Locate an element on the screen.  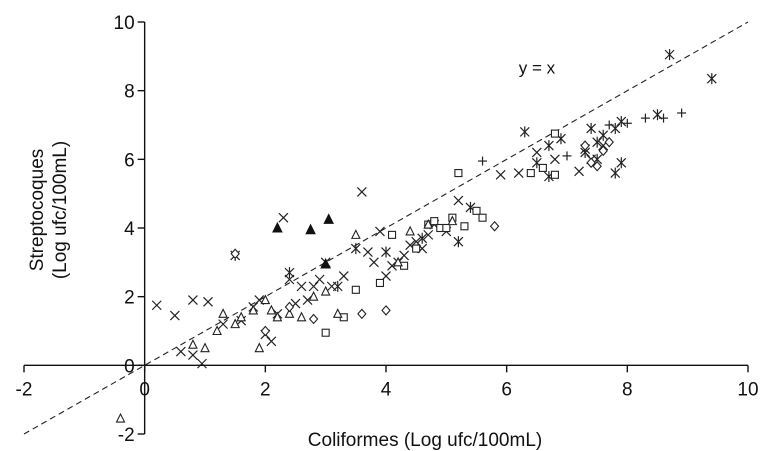
x-tick-label: 4 is located at coordinates (386, 389).